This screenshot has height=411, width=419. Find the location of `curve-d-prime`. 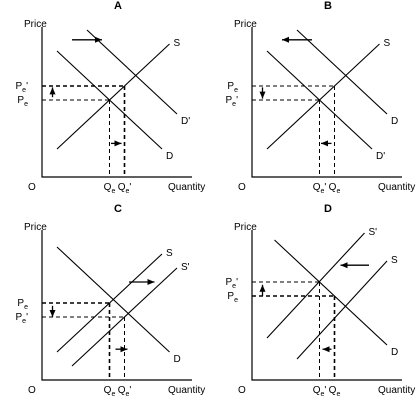

curve-d-prime is located at coordinates (132, 72).